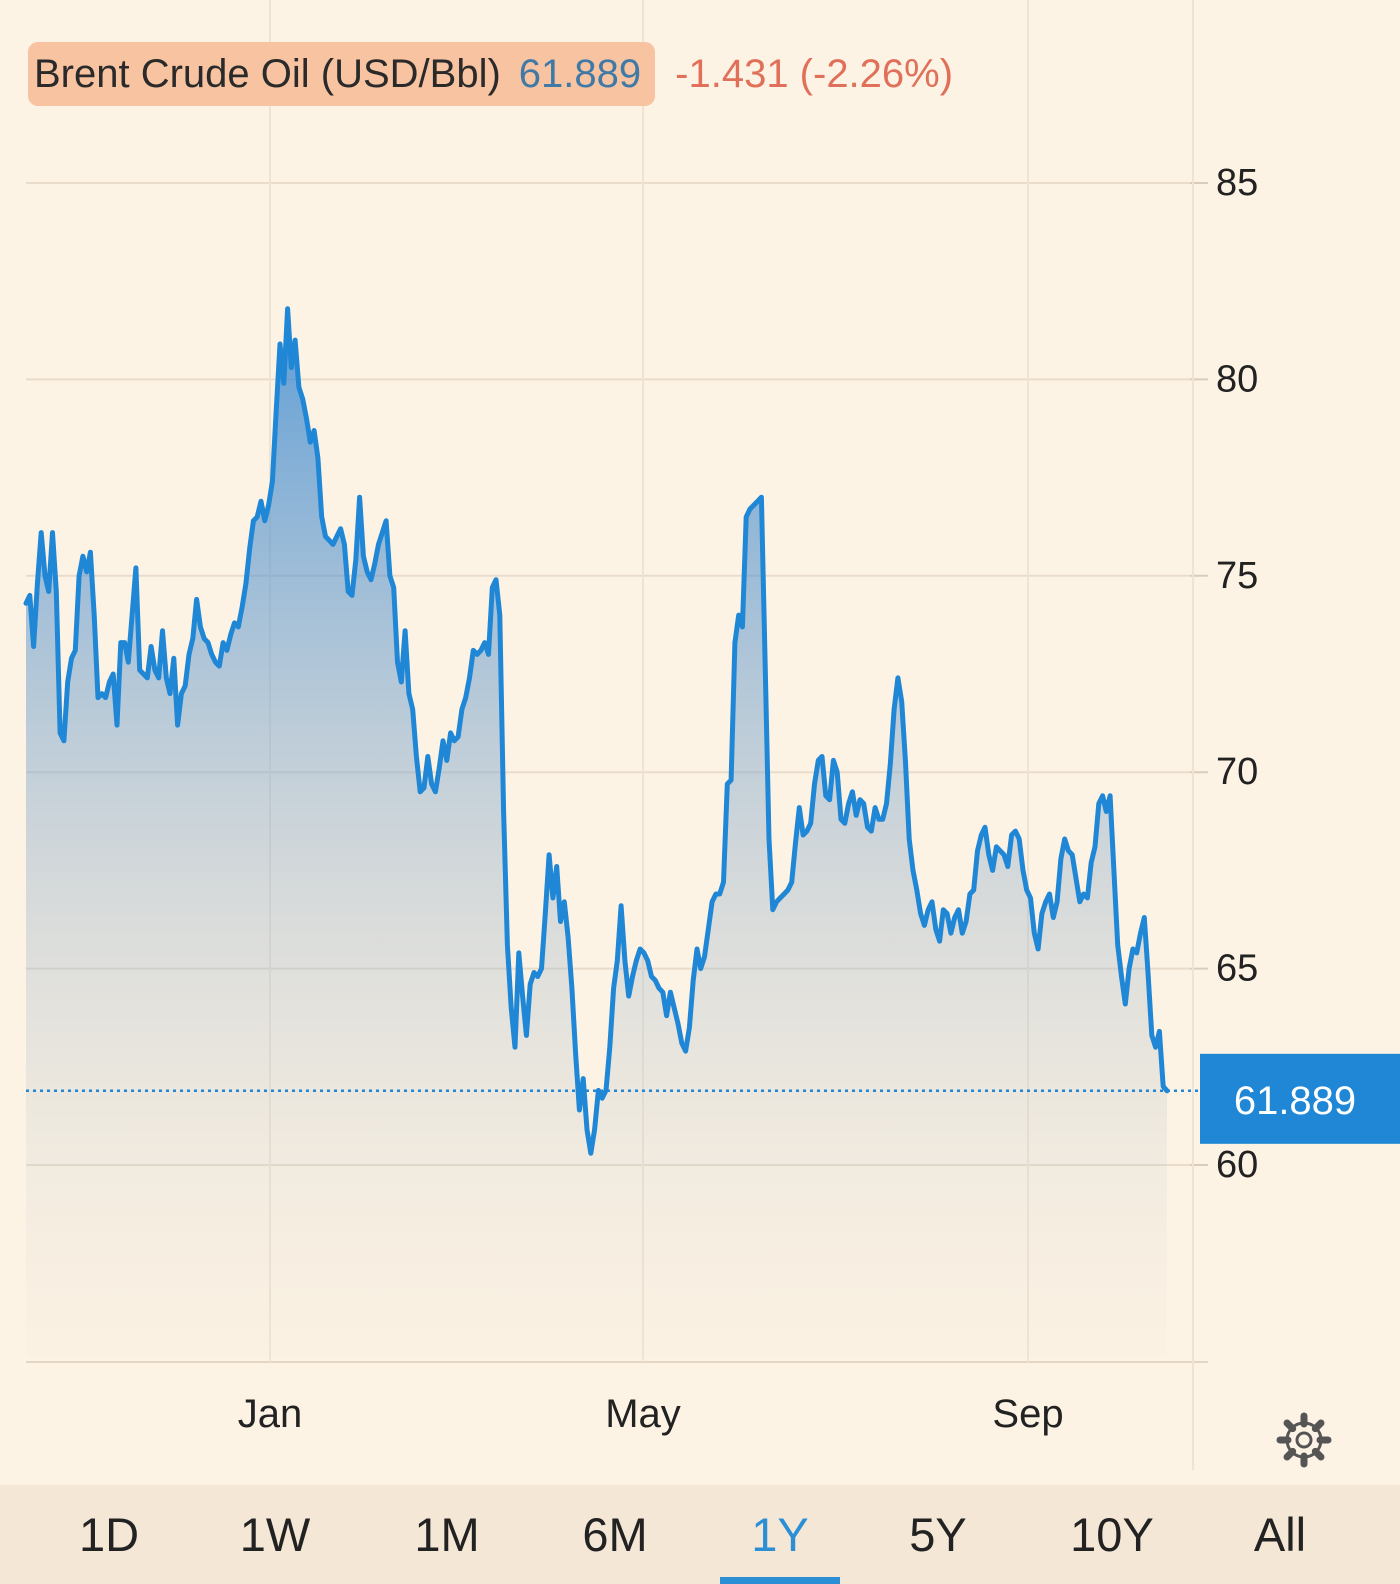 This screenshot has width=1400, height=1584. I want to click on y-tick-label: 80, so click(1237, 379).